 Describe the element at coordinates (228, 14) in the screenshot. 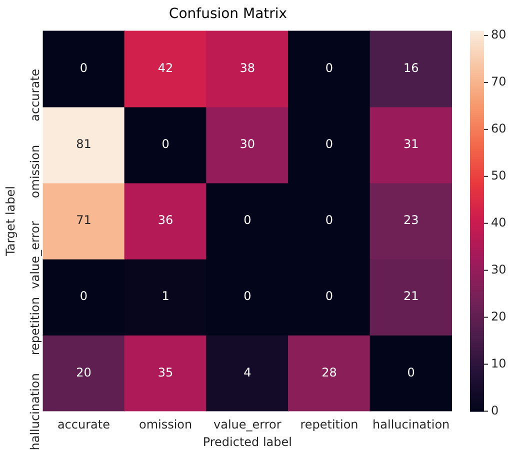

I see `chart-title: Confusion Matrix` at that location.